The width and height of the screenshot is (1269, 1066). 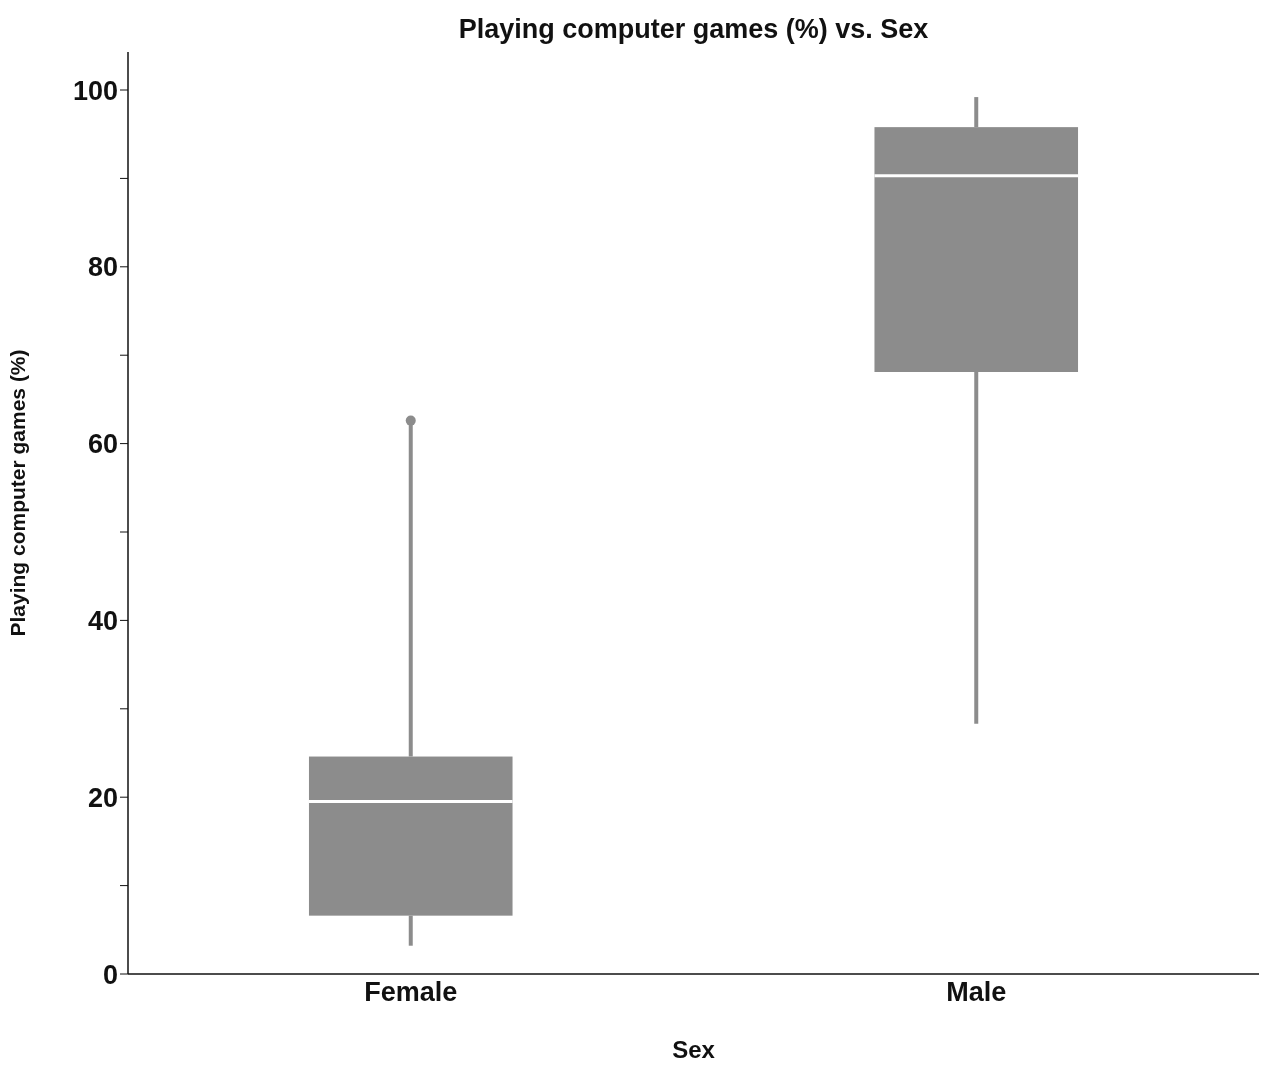 I want to click on y-tick-label: 80, so click(x=102, y=267).